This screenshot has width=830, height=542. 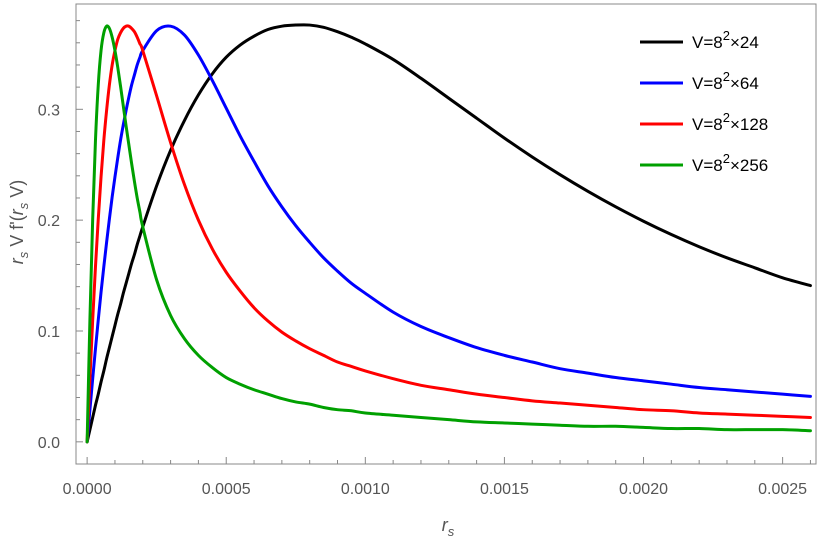 What do you see at coordinates (49, 332) in the screenshot?
I see `y-tick-label: 0.1` at bounding box center [49, 332].